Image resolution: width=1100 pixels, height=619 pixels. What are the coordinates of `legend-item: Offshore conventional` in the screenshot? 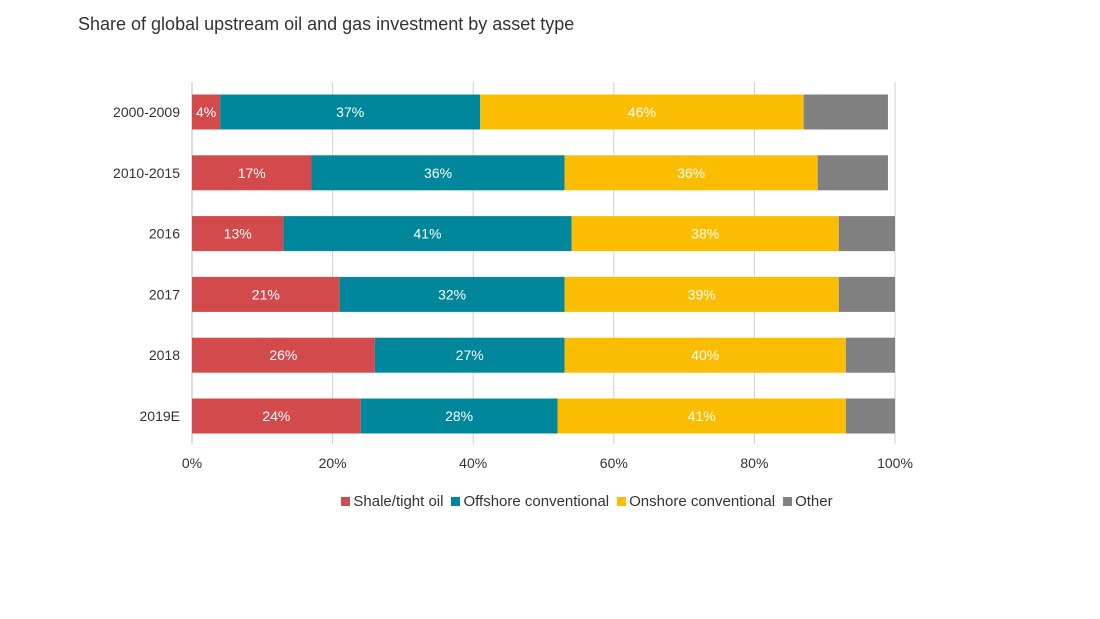 It's located at (530, 501).